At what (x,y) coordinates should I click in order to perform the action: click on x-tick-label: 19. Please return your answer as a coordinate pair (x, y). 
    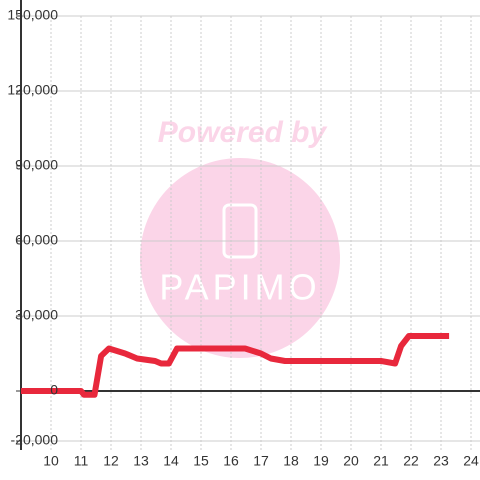
    Looking at the image, I should click on (321, 461).